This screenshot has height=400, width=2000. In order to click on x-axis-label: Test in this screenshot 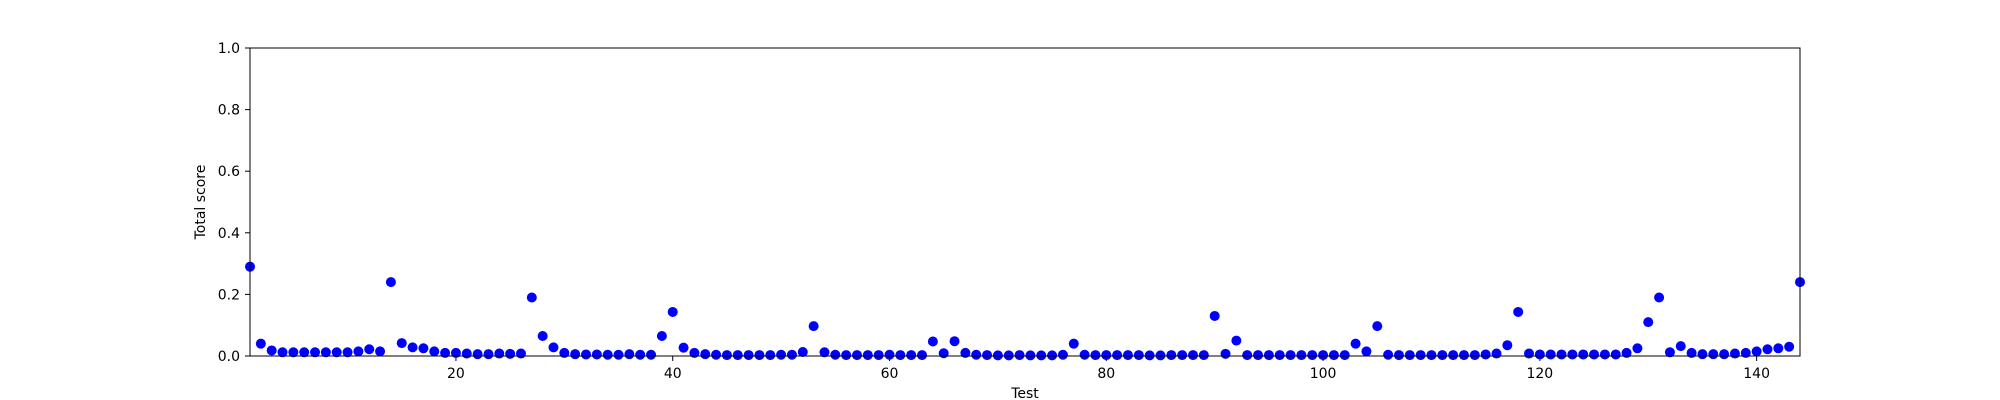, I will do `click(1024, 393)`.